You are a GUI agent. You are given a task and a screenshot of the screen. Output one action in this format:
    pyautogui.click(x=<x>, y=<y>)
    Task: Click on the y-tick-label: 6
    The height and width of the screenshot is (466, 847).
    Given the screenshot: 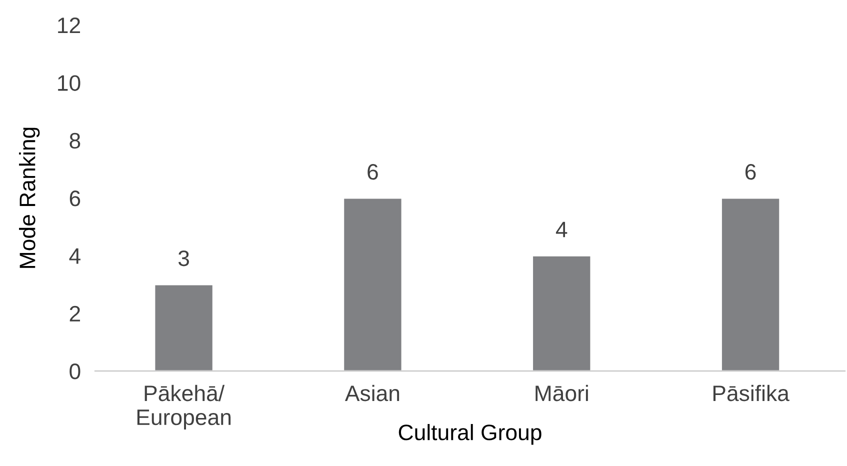 What is the action you would take?
    pyautogui.click(x=75, y=198)
    